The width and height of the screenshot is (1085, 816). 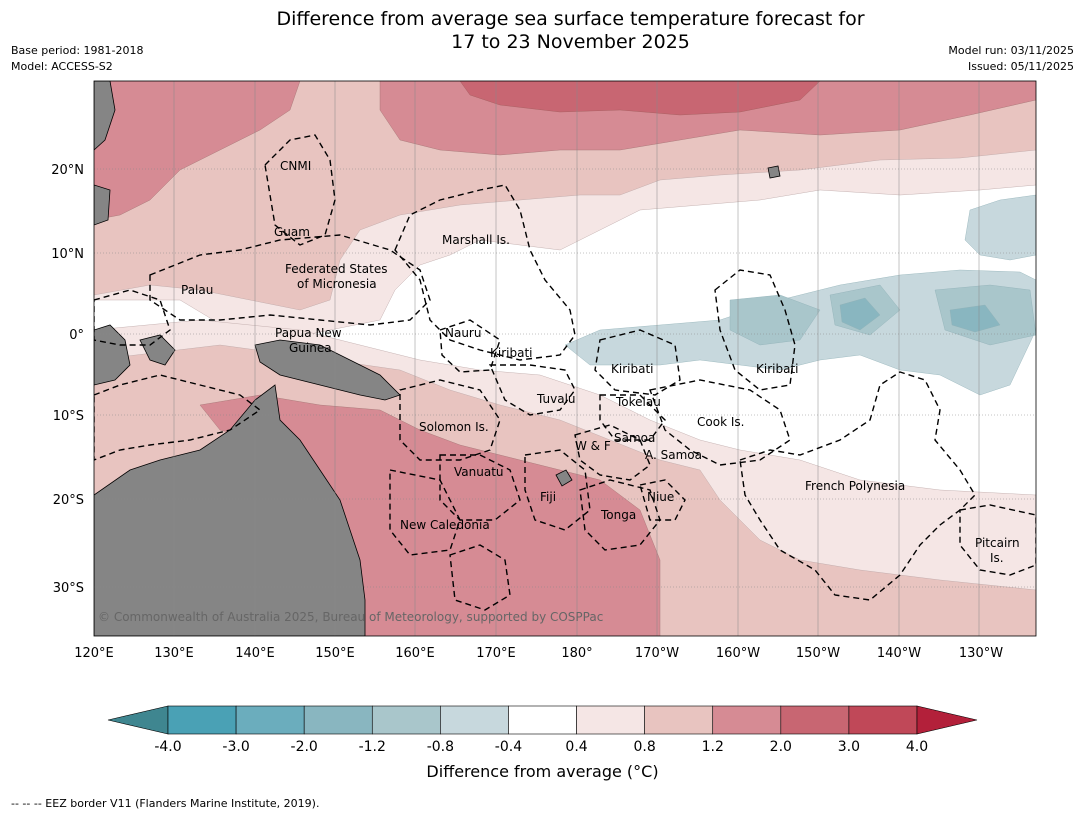 What do you see at coordinates (337, 284) in the screenshot?
I see `region-label: of Micronesia` at bounding box center [337, 284].